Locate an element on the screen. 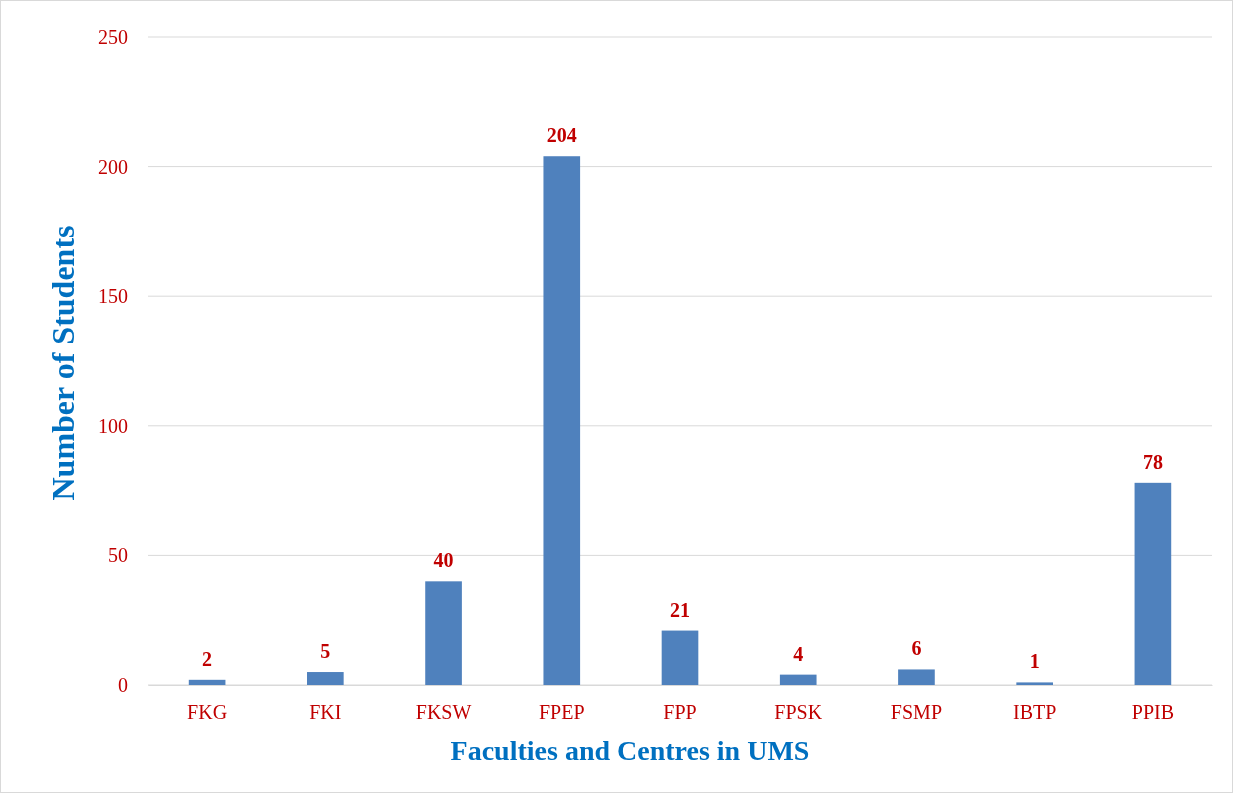 The image size is (1233, 793). y-tick-label: 200 is located at coordinates (113, 166).